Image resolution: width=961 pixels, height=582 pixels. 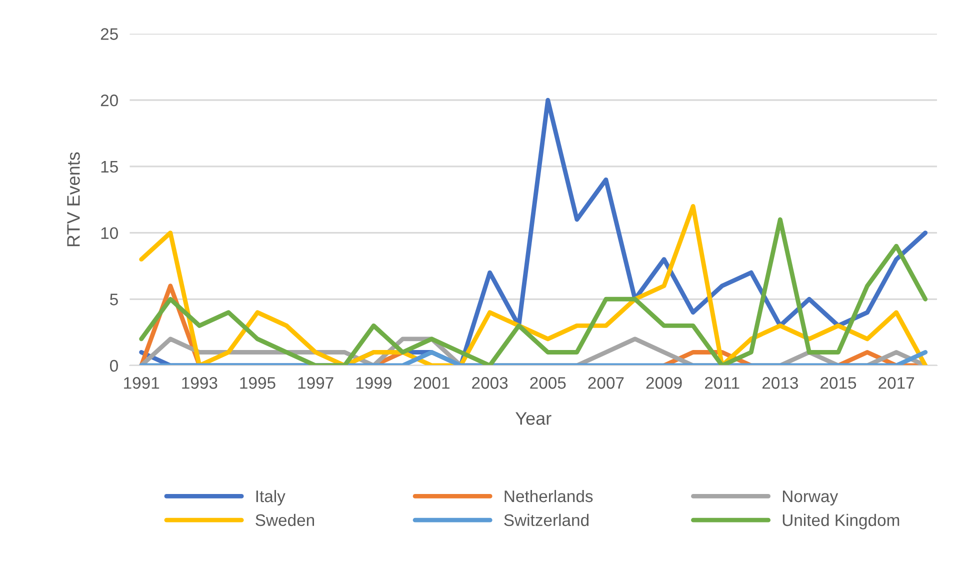 What do you see at coordinates (258, 383) in the screenshot?
I see `x-tick-label: 1995` at bounding box center [258, 383].